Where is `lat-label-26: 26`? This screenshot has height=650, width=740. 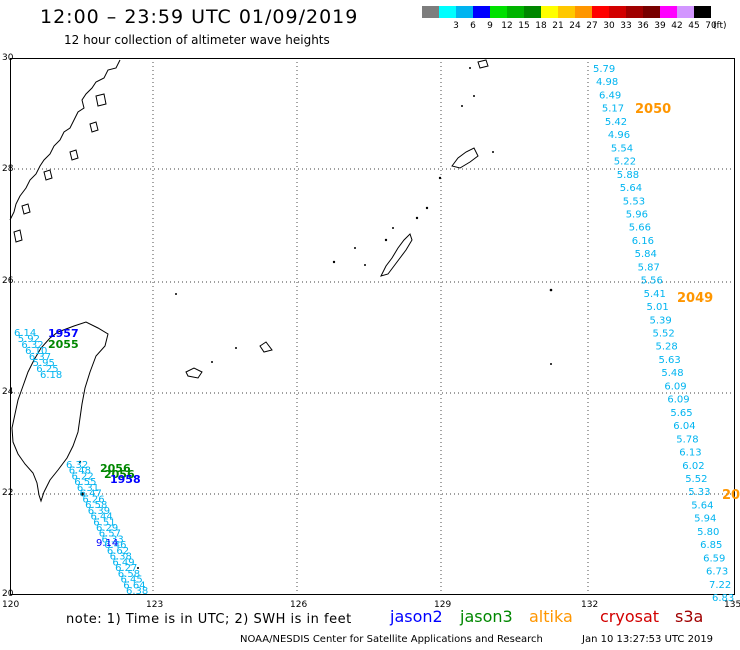 lat-label-26: 26 is located at coordinates (8, 281).